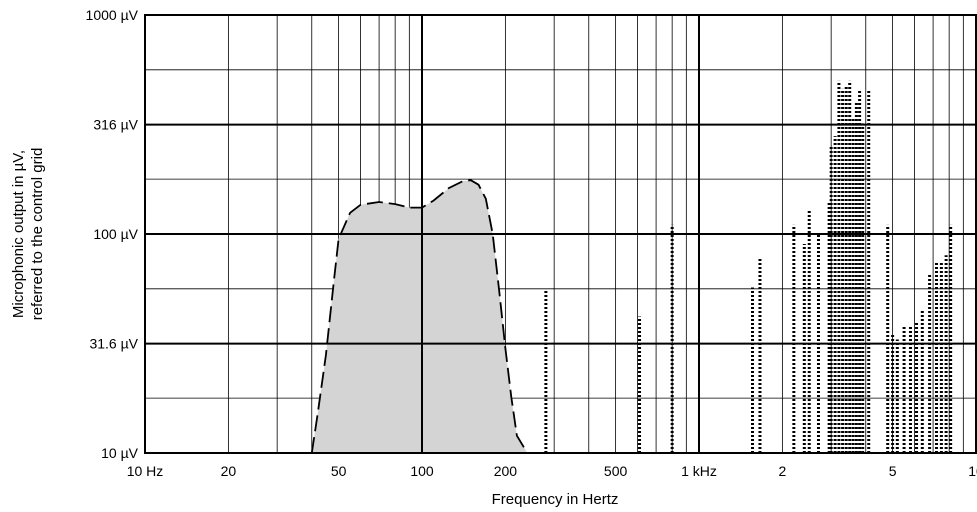 The image size is (977, 512). I want to click on envelope-outline, so click(419, 316).